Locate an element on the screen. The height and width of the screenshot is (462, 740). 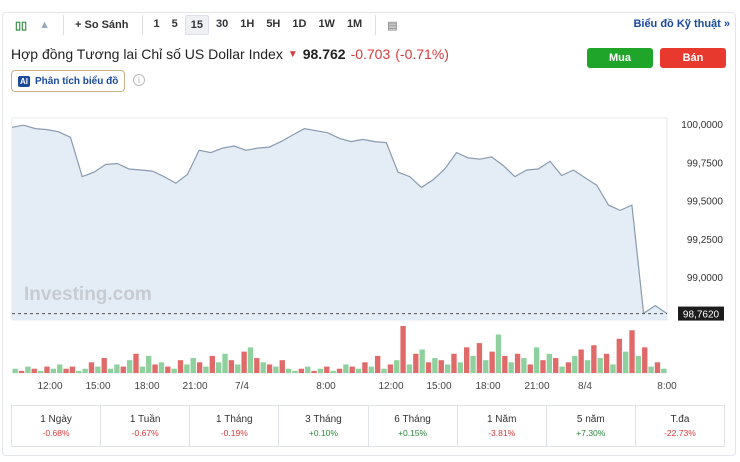
period-label: T.đa is located at coordinates (680, 419).